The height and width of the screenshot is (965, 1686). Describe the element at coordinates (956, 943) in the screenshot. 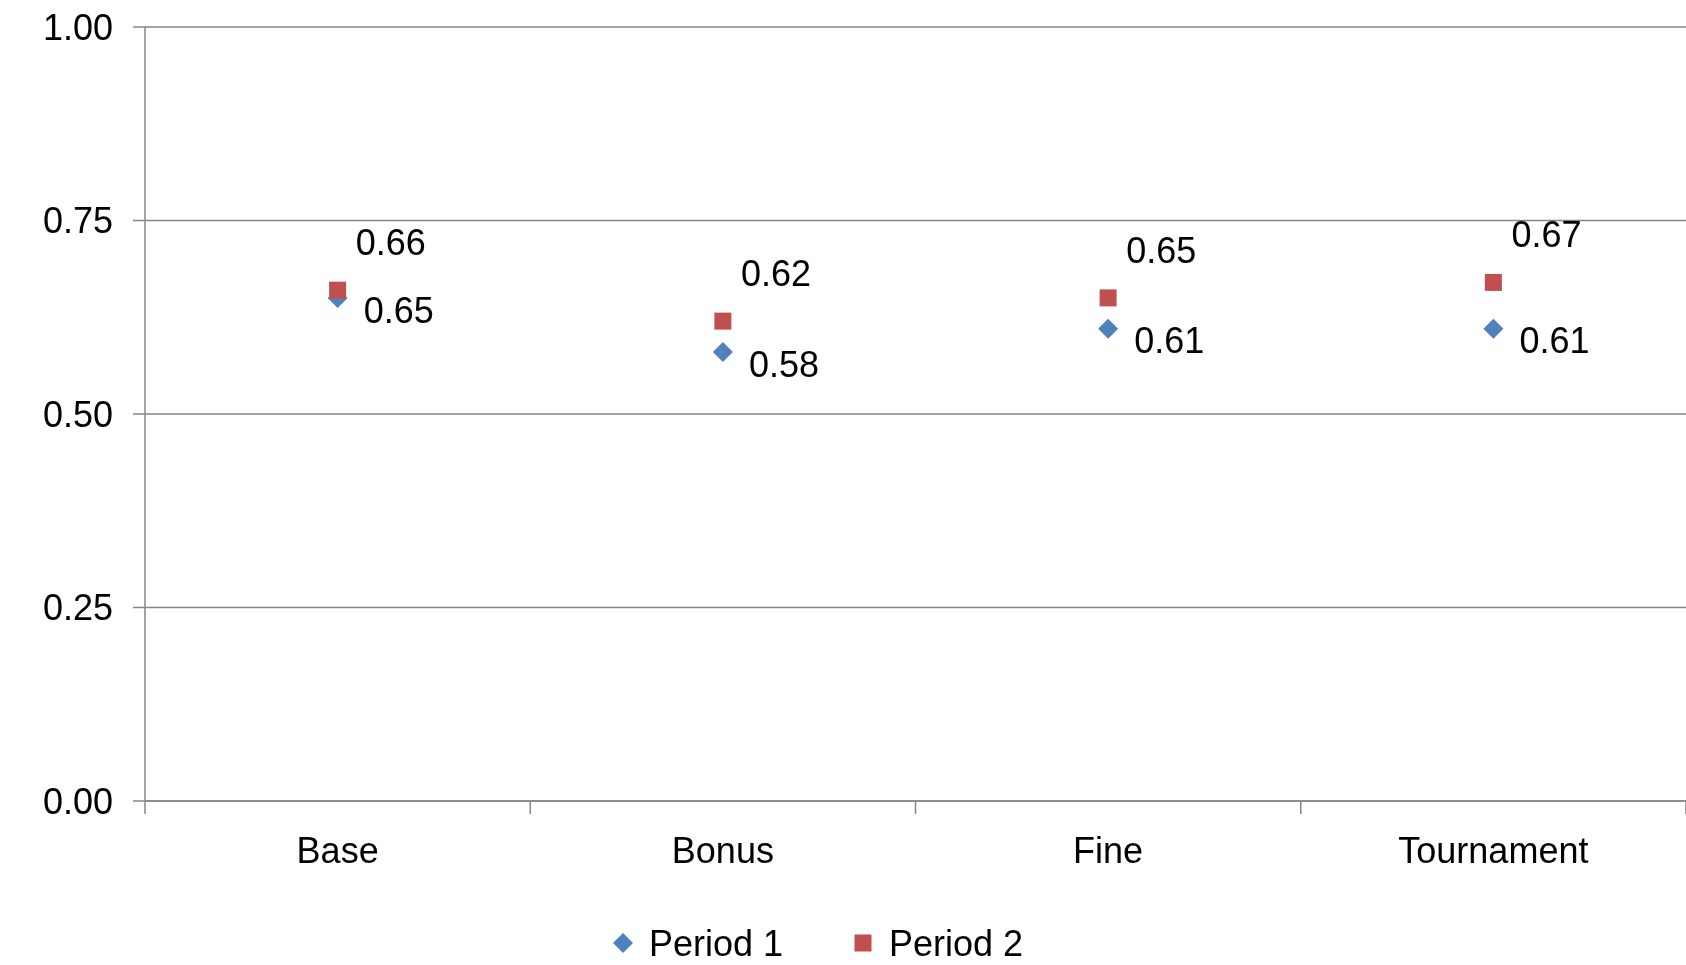

I see `legend-label: Period 2` at that location.